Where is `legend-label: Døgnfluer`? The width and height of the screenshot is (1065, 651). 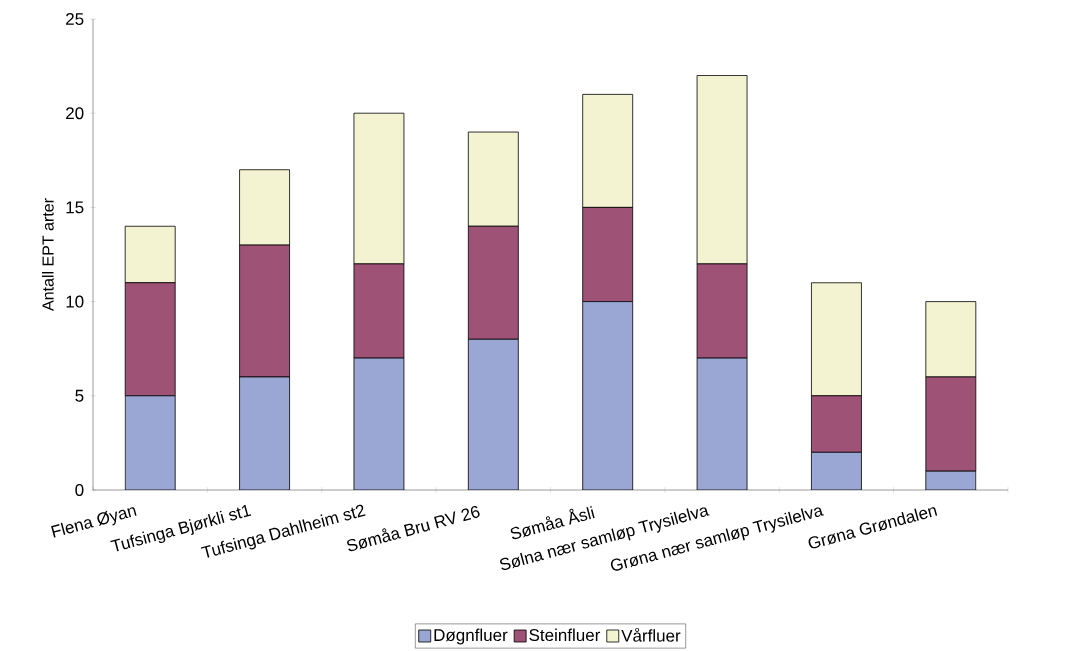
legend-label: Døgnfluer is located at coordinates (471, 636).